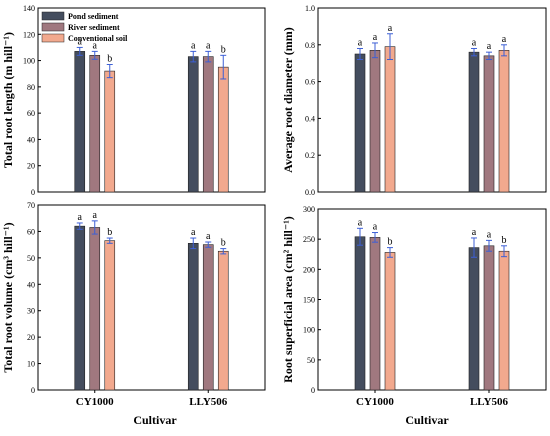 The image size is (550, 436). I want to click on y-tick-label: 250, so click(309, 239).